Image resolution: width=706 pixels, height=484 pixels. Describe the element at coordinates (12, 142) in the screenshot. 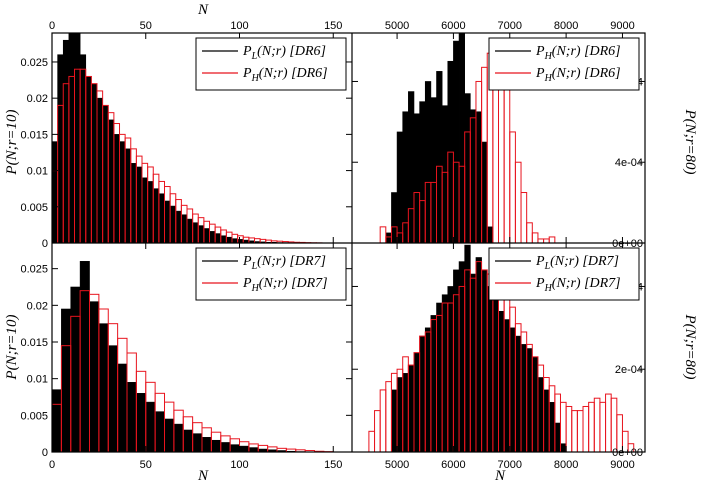

I see `left-ylabel-top: P(N;r=10)` at that location.